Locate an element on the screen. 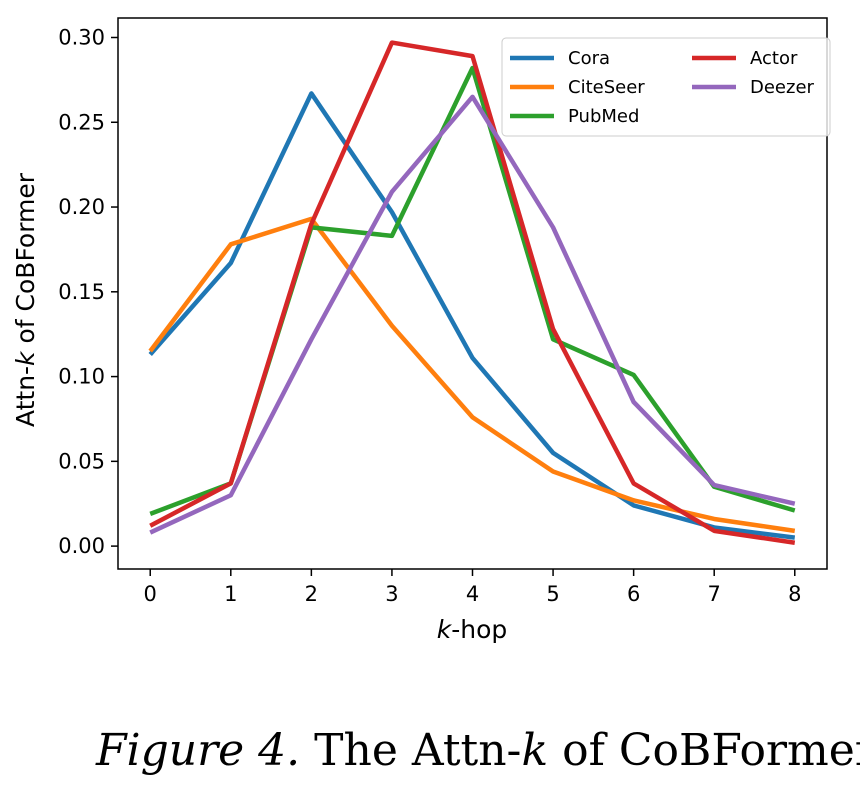 The image size is (860, 800). legend-label-actor: Actor is located at coordinates (774, 58).